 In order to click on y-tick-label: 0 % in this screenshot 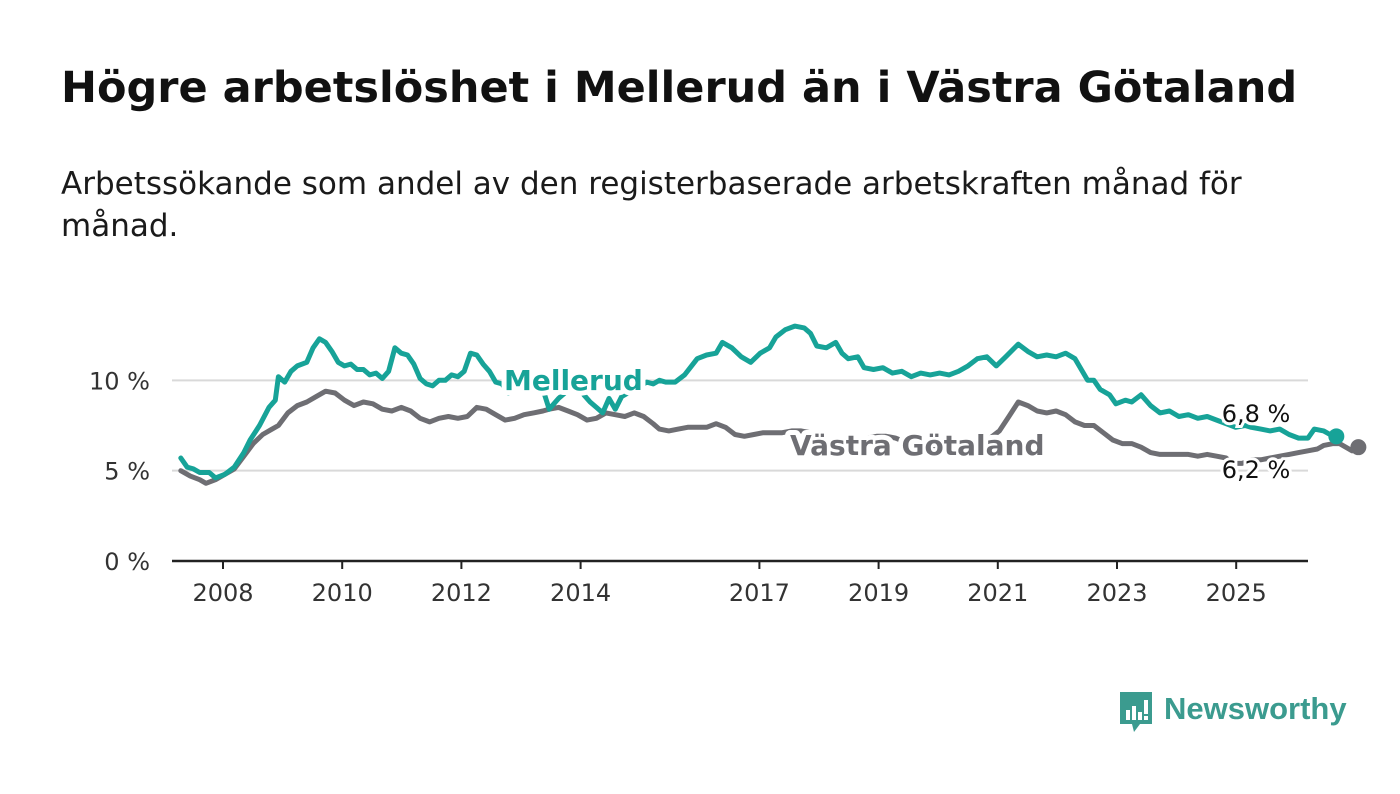, I will do `click(127, 562)`.